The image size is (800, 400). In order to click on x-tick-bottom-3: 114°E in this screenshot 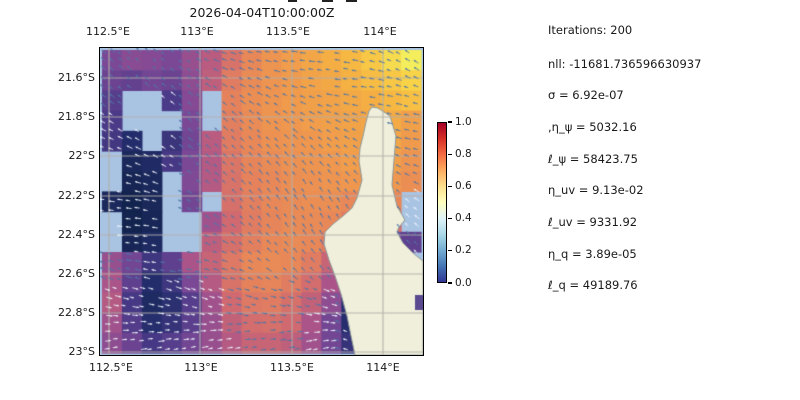, I will do `click(383, 367)`.